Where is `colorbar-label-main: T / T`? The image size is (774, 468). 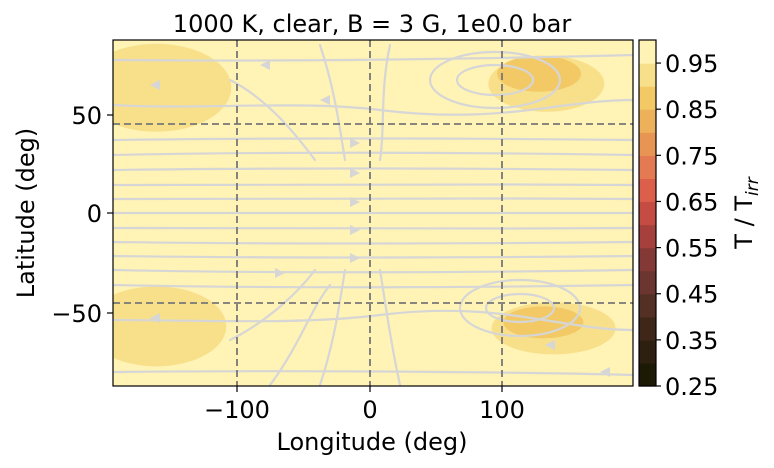 colorbar-label-main: T / T is located at coordinates (744, 223).